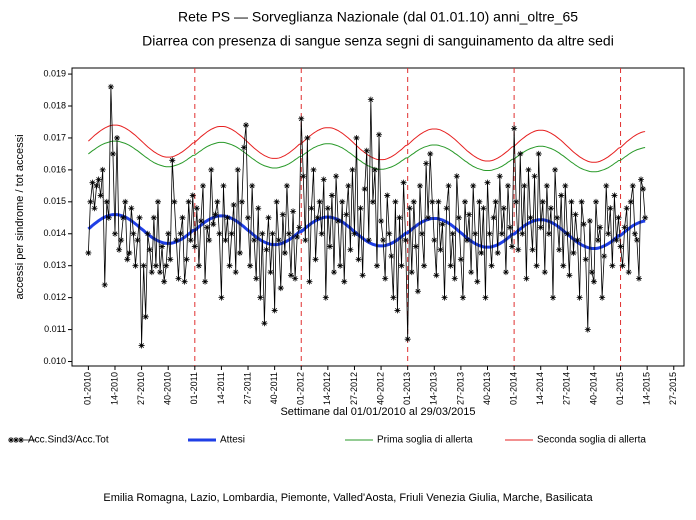 The height and width of the screenshot is (520, 696). What do you see at coordinates (354, 388) in the screenshot?
I see `x-tick-label: 27-2012` at bounding box center [354, 388].